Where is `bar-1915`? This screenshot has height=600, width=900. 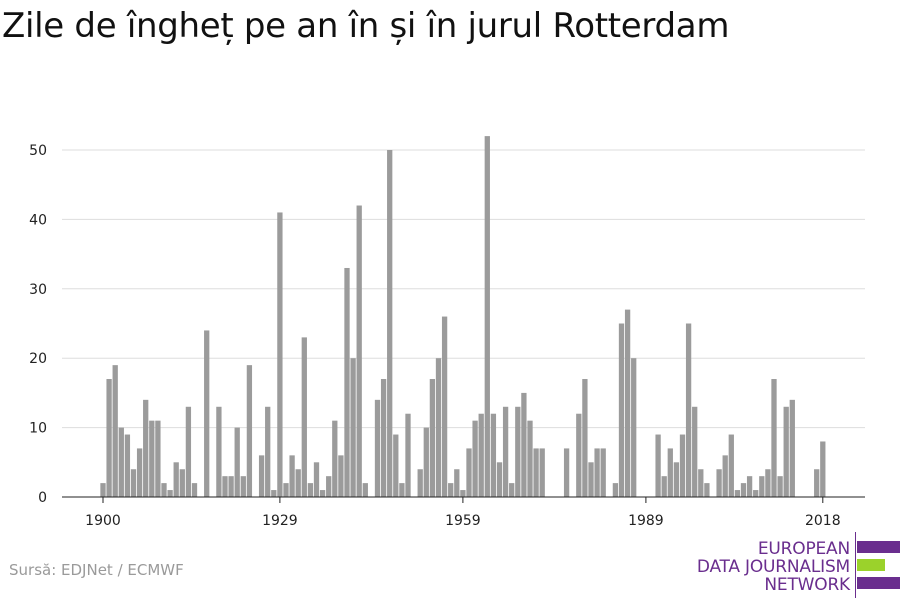
bar-1915 is located at coordinates (194, 490).